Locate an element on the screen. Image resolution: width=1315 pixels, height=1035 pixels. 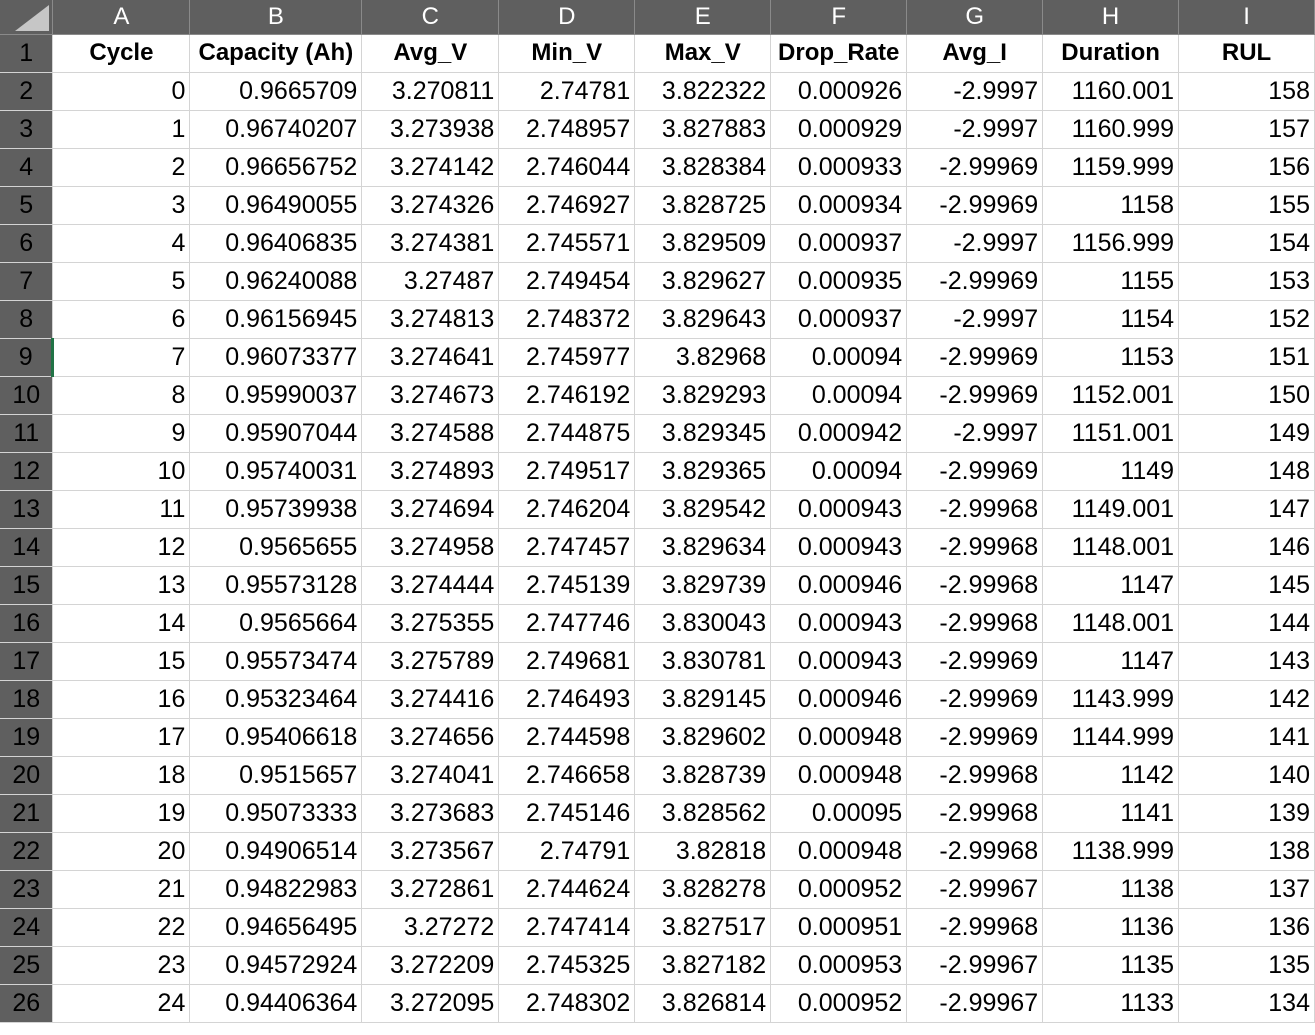
header-cell-max-v: Max_V is located at coordinates (703, 53).